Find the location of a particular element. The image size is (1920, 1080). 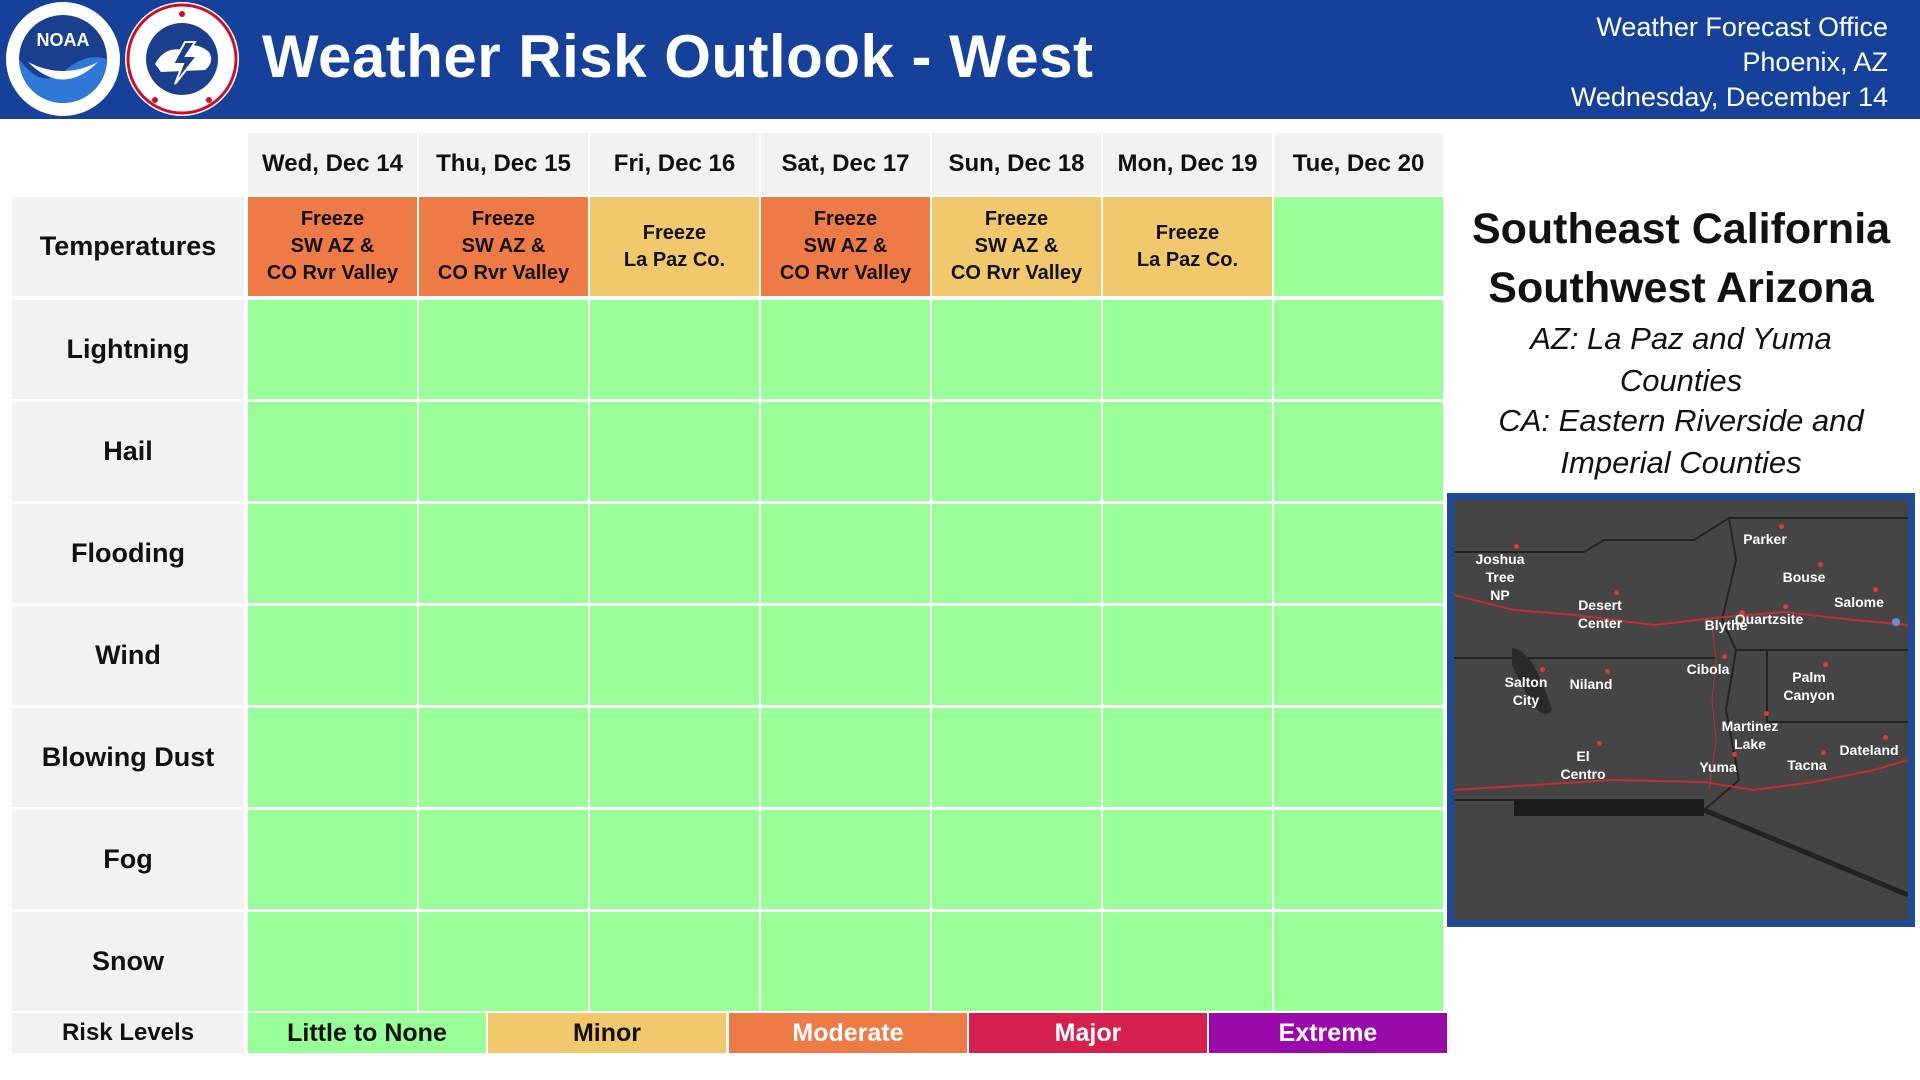

legend-item: Extreme is located at coordinates (1328, 1033).